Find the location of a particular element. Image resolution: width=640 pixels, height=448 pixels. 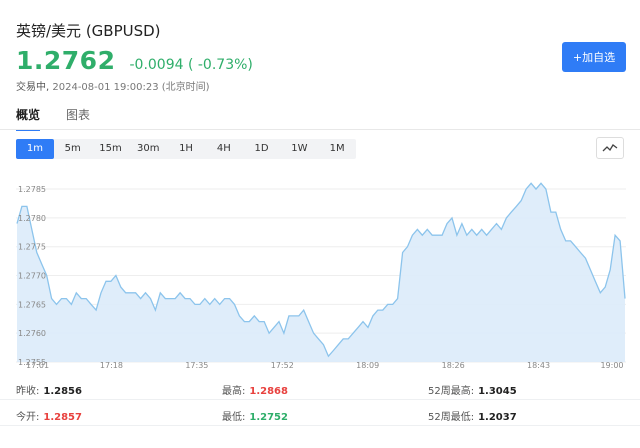

stat-prev-close: 昨收: 1.2856 is located at coordinates (49, 389).